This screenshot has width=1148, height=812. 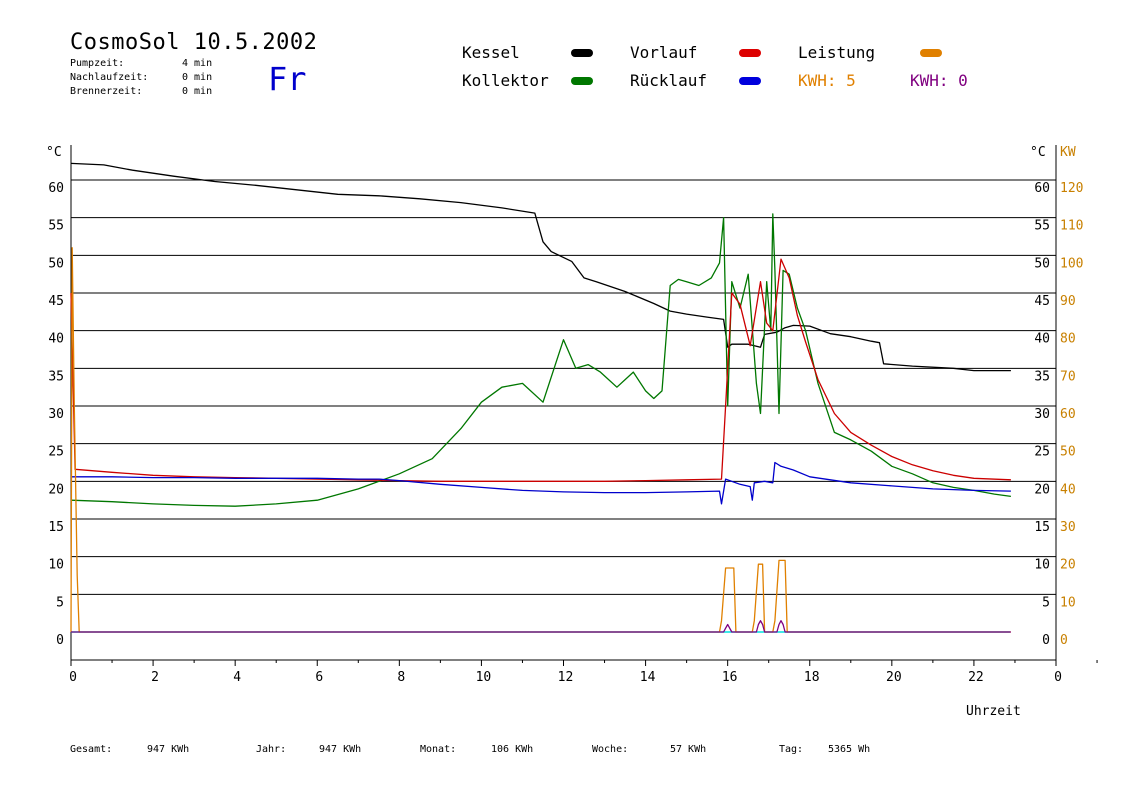 I want to click on x-tick-label: 6, so click(x=319, y=677).